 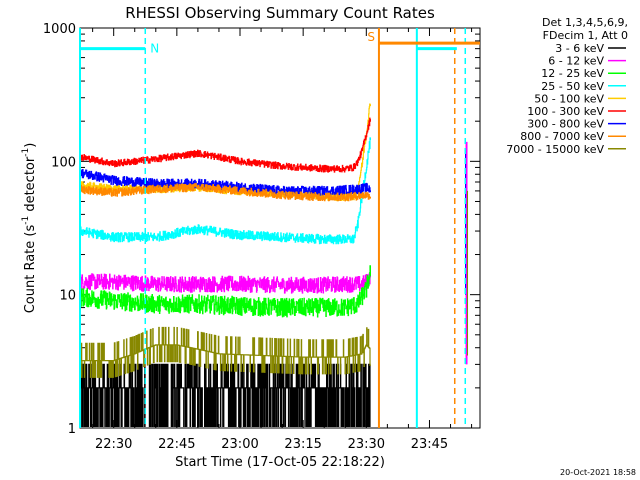 I want to click on segment-label: N, so click(x=154, y=49).